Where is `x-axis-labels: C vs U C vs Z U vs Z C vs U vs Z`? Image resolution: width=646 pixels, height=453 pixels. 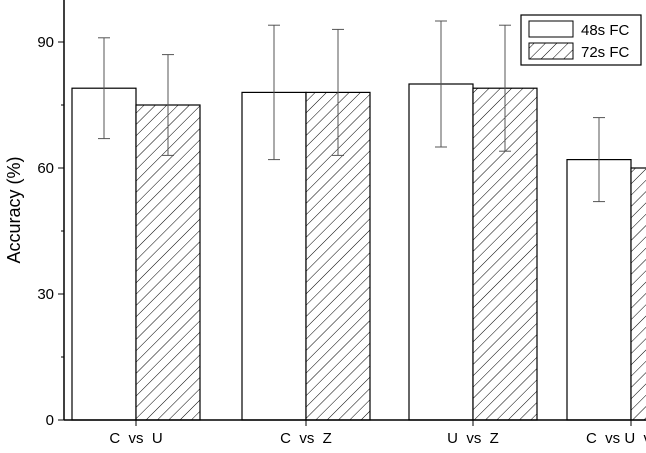
x-axis-labels: C vs U C vs Z U vs Z C vs U vs Z is located at coordinates (377, 433).